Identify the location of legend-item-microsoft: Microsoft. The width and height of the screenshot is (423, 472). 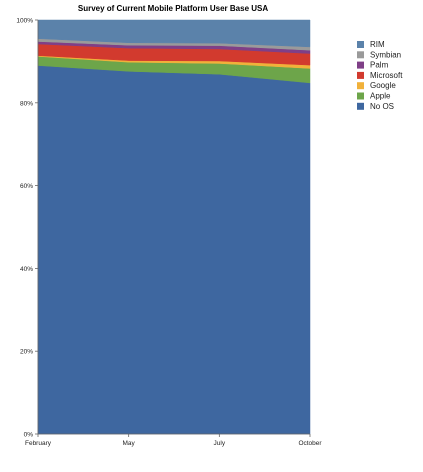
(380, 75).